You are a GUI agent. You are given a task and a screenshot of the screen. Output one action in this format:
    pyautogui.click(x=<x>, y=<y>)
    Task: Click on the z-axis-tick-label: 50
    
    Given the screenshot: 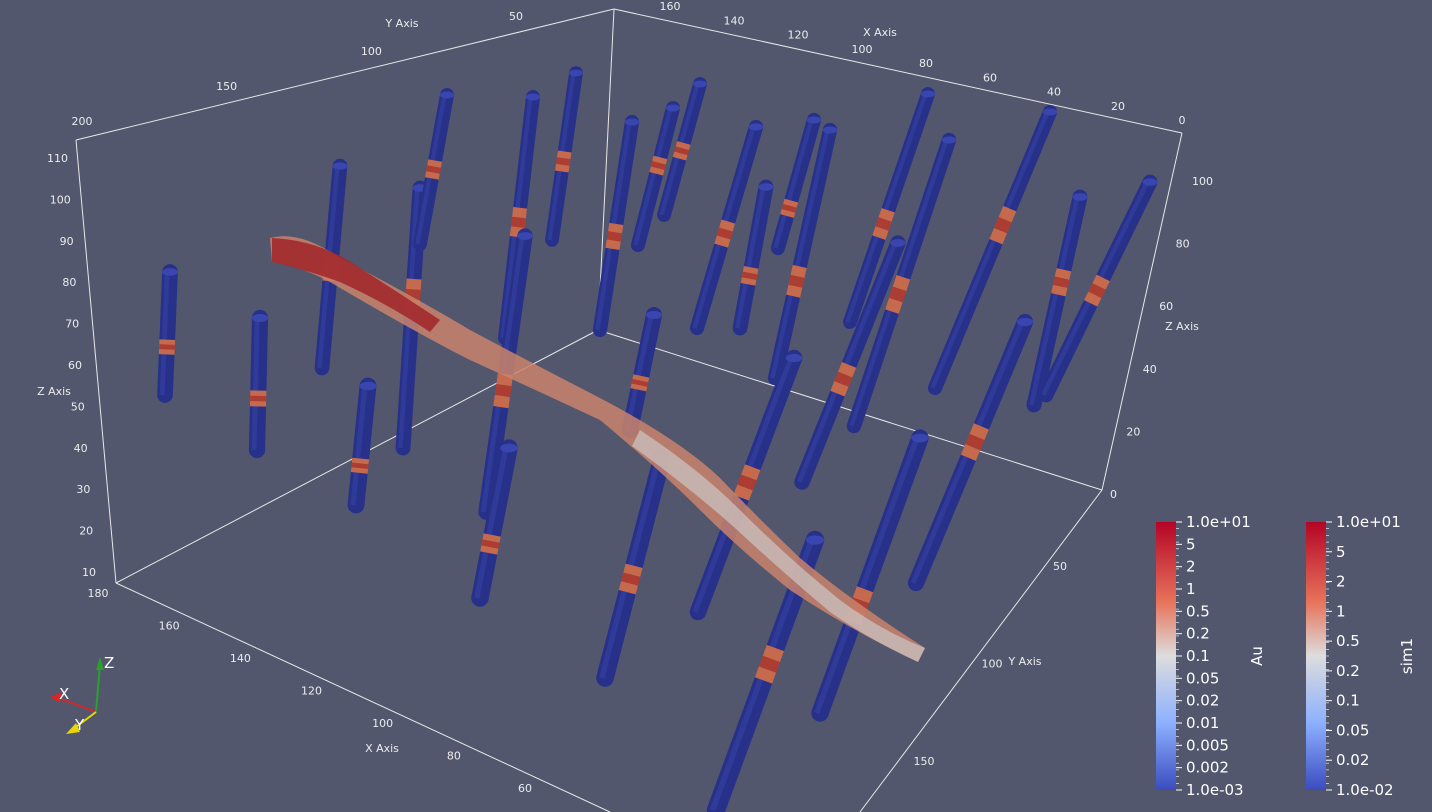 What is the action you would take?
    pyautogui.click(x=78, y=406)
    